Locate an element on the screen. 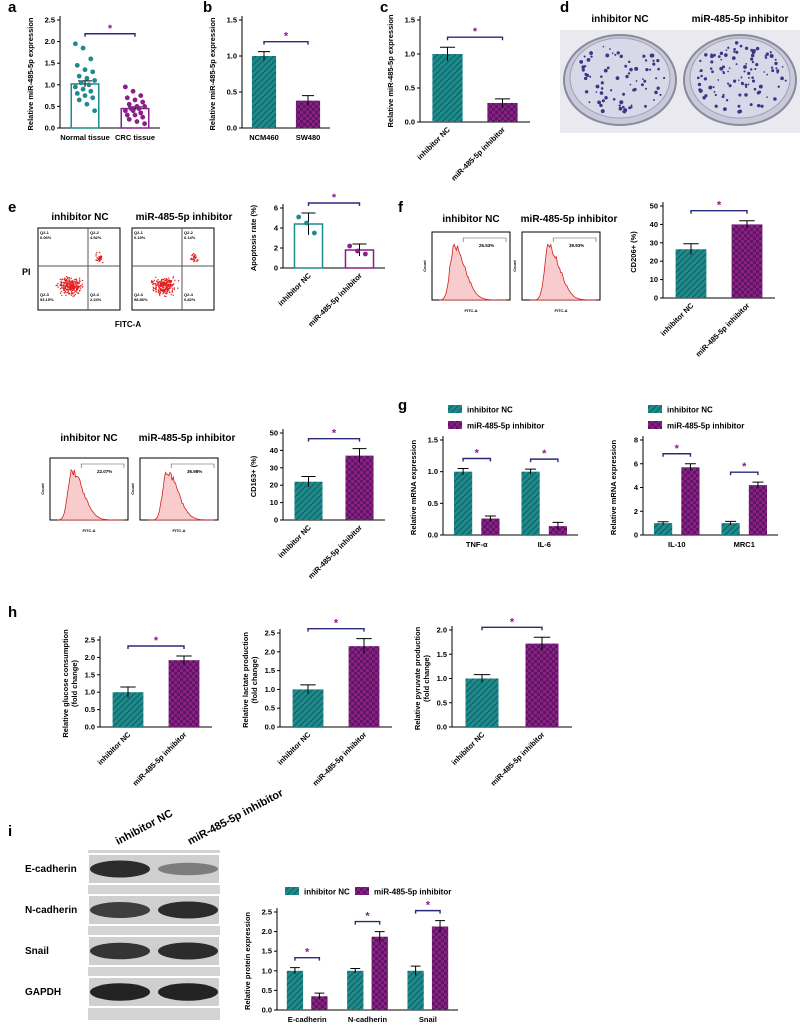  y-tick-label: 1.5 is located at coordinates (50, 63).